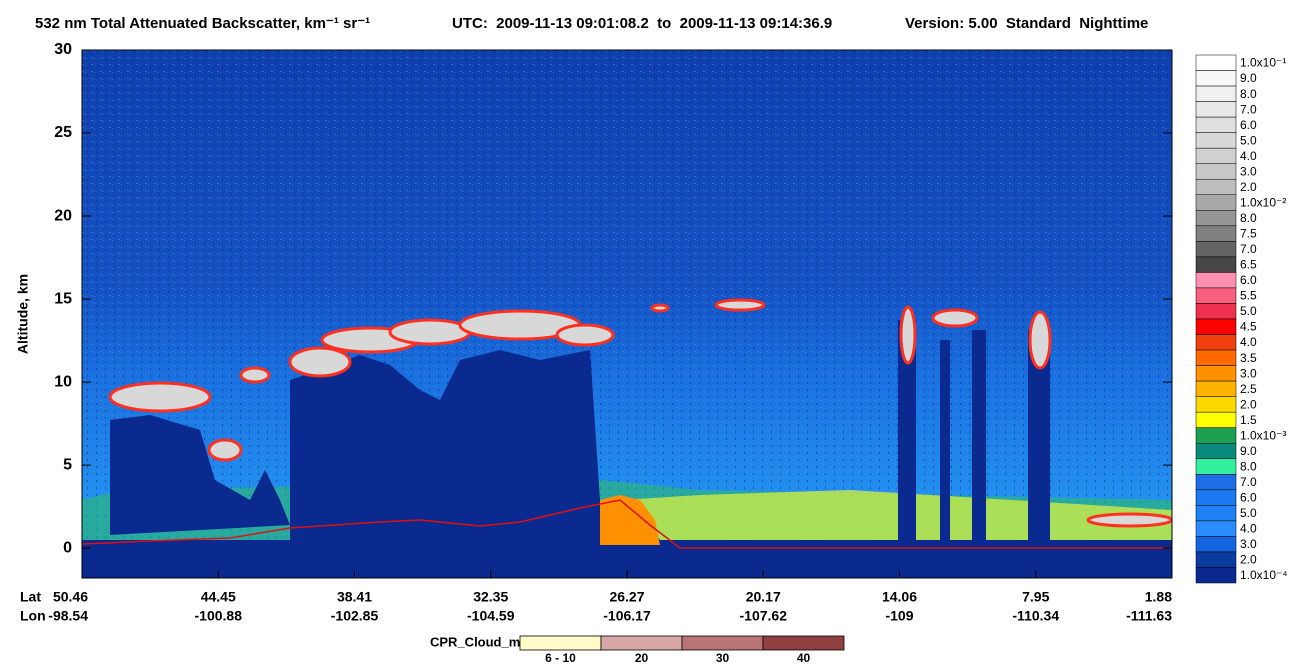  What do you see at coordinates (23, 314) in the screenshot?
I see `y-axis-label: Altitude, km` at bounding box center [23, 314].